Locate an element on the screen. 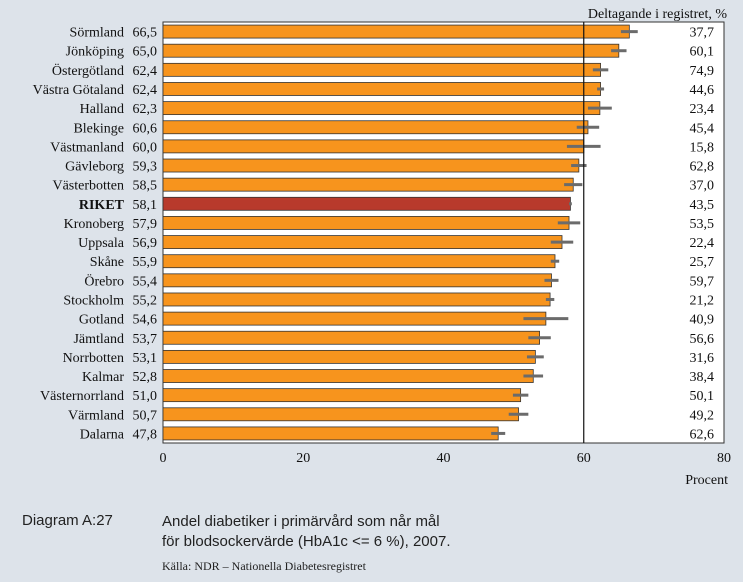 This screenshot has height=582, width=743. category-label-20: Värmland is located at coordinates (96, 415).